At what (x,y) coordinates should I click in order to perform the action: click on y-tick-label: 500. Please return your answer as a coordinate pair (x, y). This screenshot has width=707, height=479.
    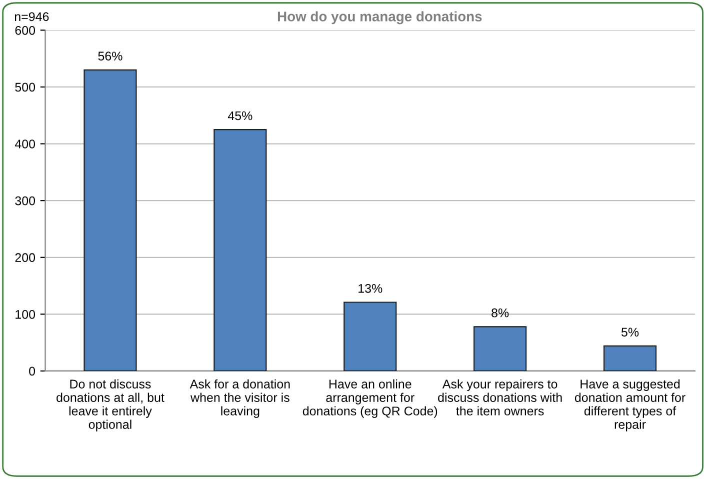
    Looking at the image, I should click on (25, 87).